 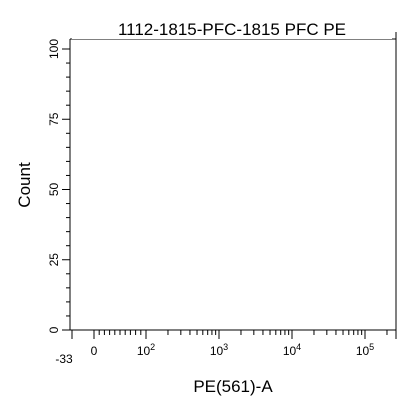 I want to click on x-tick-label: 10⁵, so click(x=365, y=350).